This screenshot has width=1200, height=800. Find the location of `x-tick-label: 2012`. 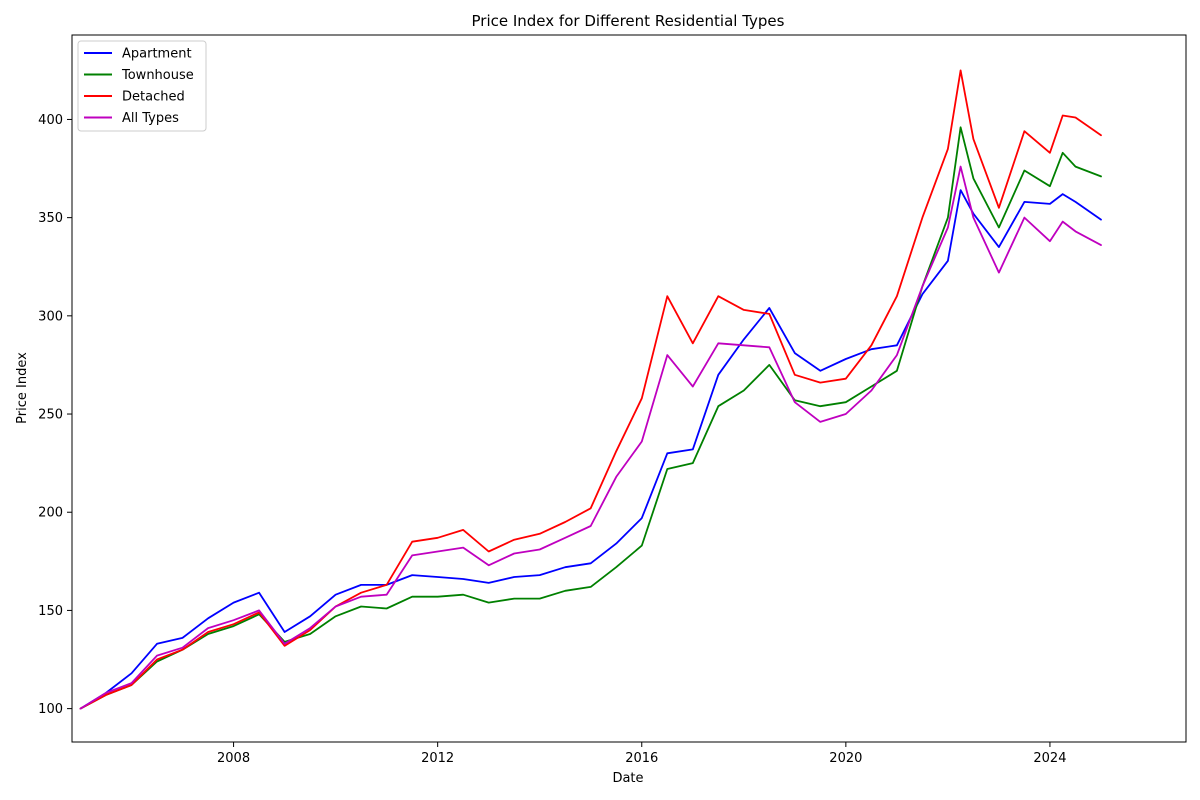

x-tick-label: 2012 is located at coordinates (437, 758).